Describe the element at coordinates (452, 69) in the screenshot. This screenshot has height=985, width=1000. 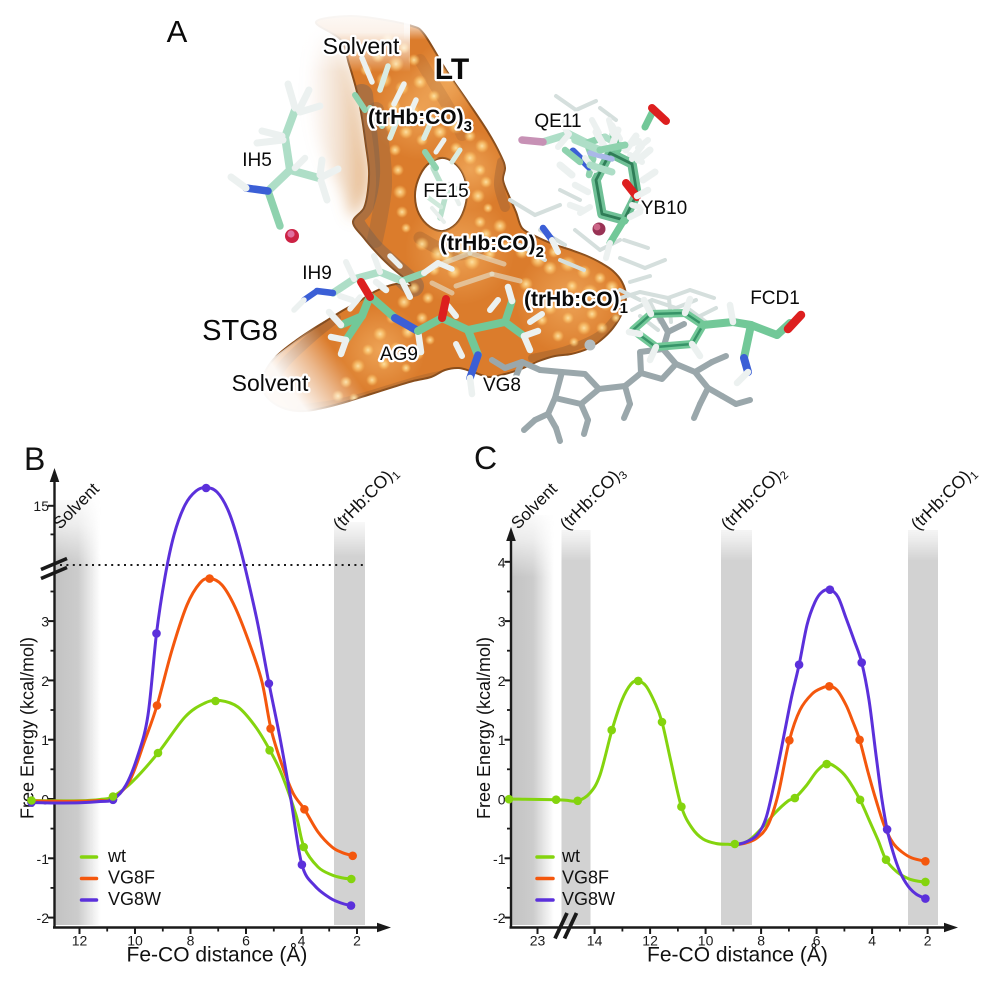
I see `svg-text: LT` at that location.